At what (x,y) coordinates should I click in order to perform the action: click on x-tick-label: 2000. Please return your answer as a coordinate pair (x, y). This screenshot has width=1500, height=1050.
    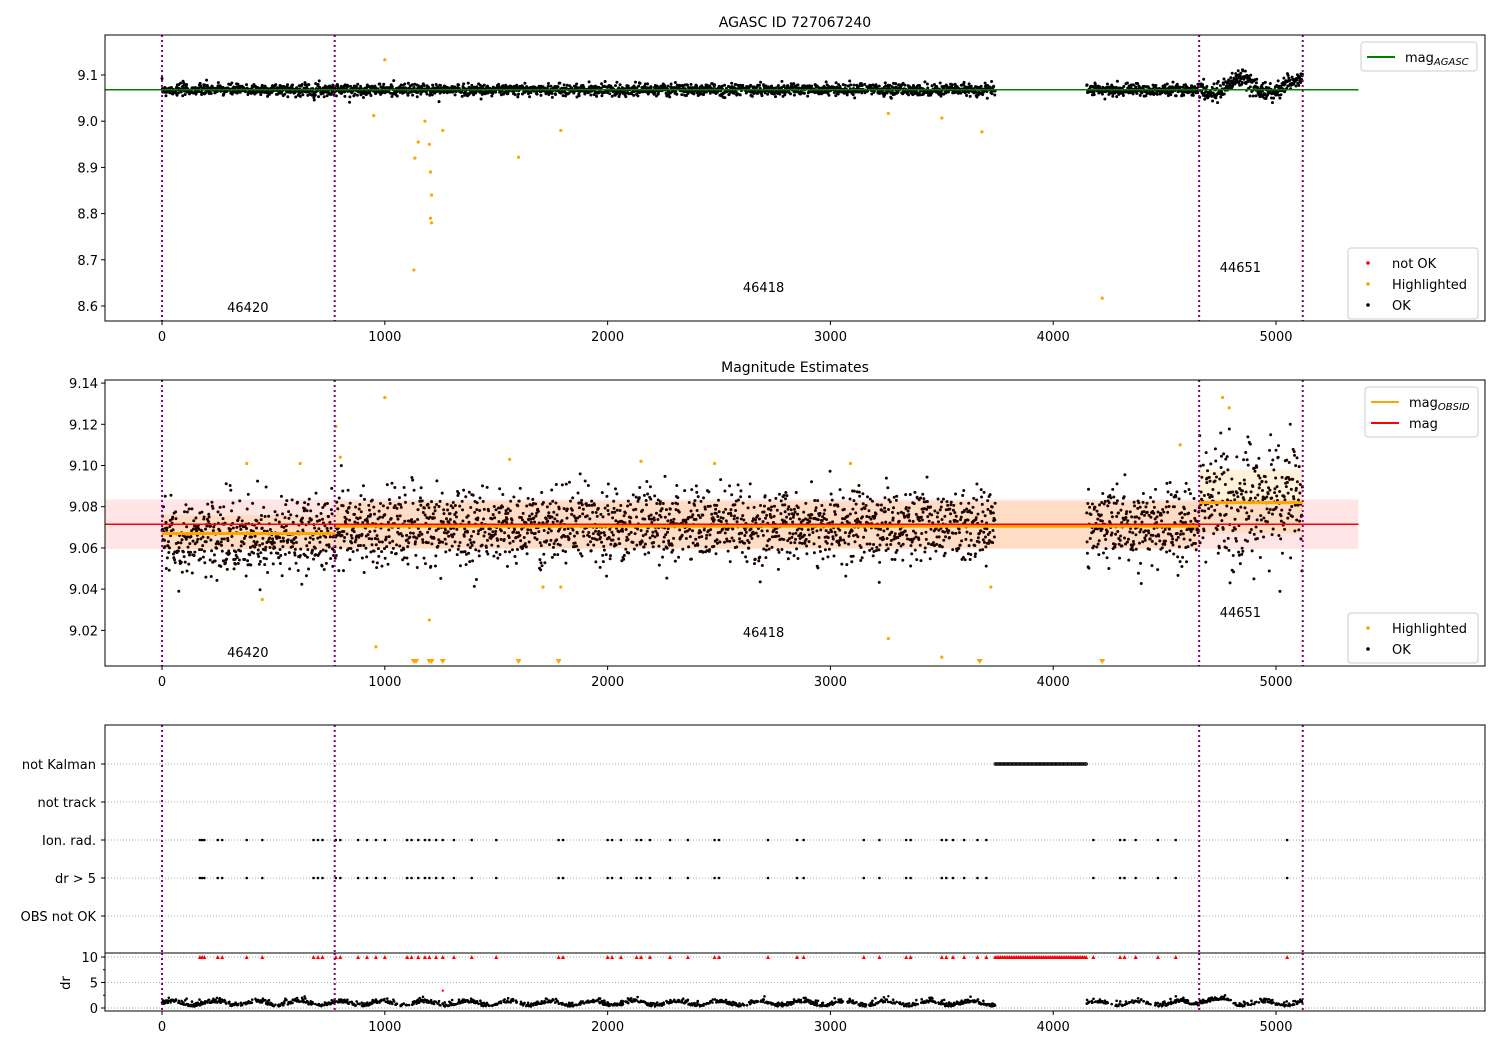
    Looking at the image, I should click on (607, 337).